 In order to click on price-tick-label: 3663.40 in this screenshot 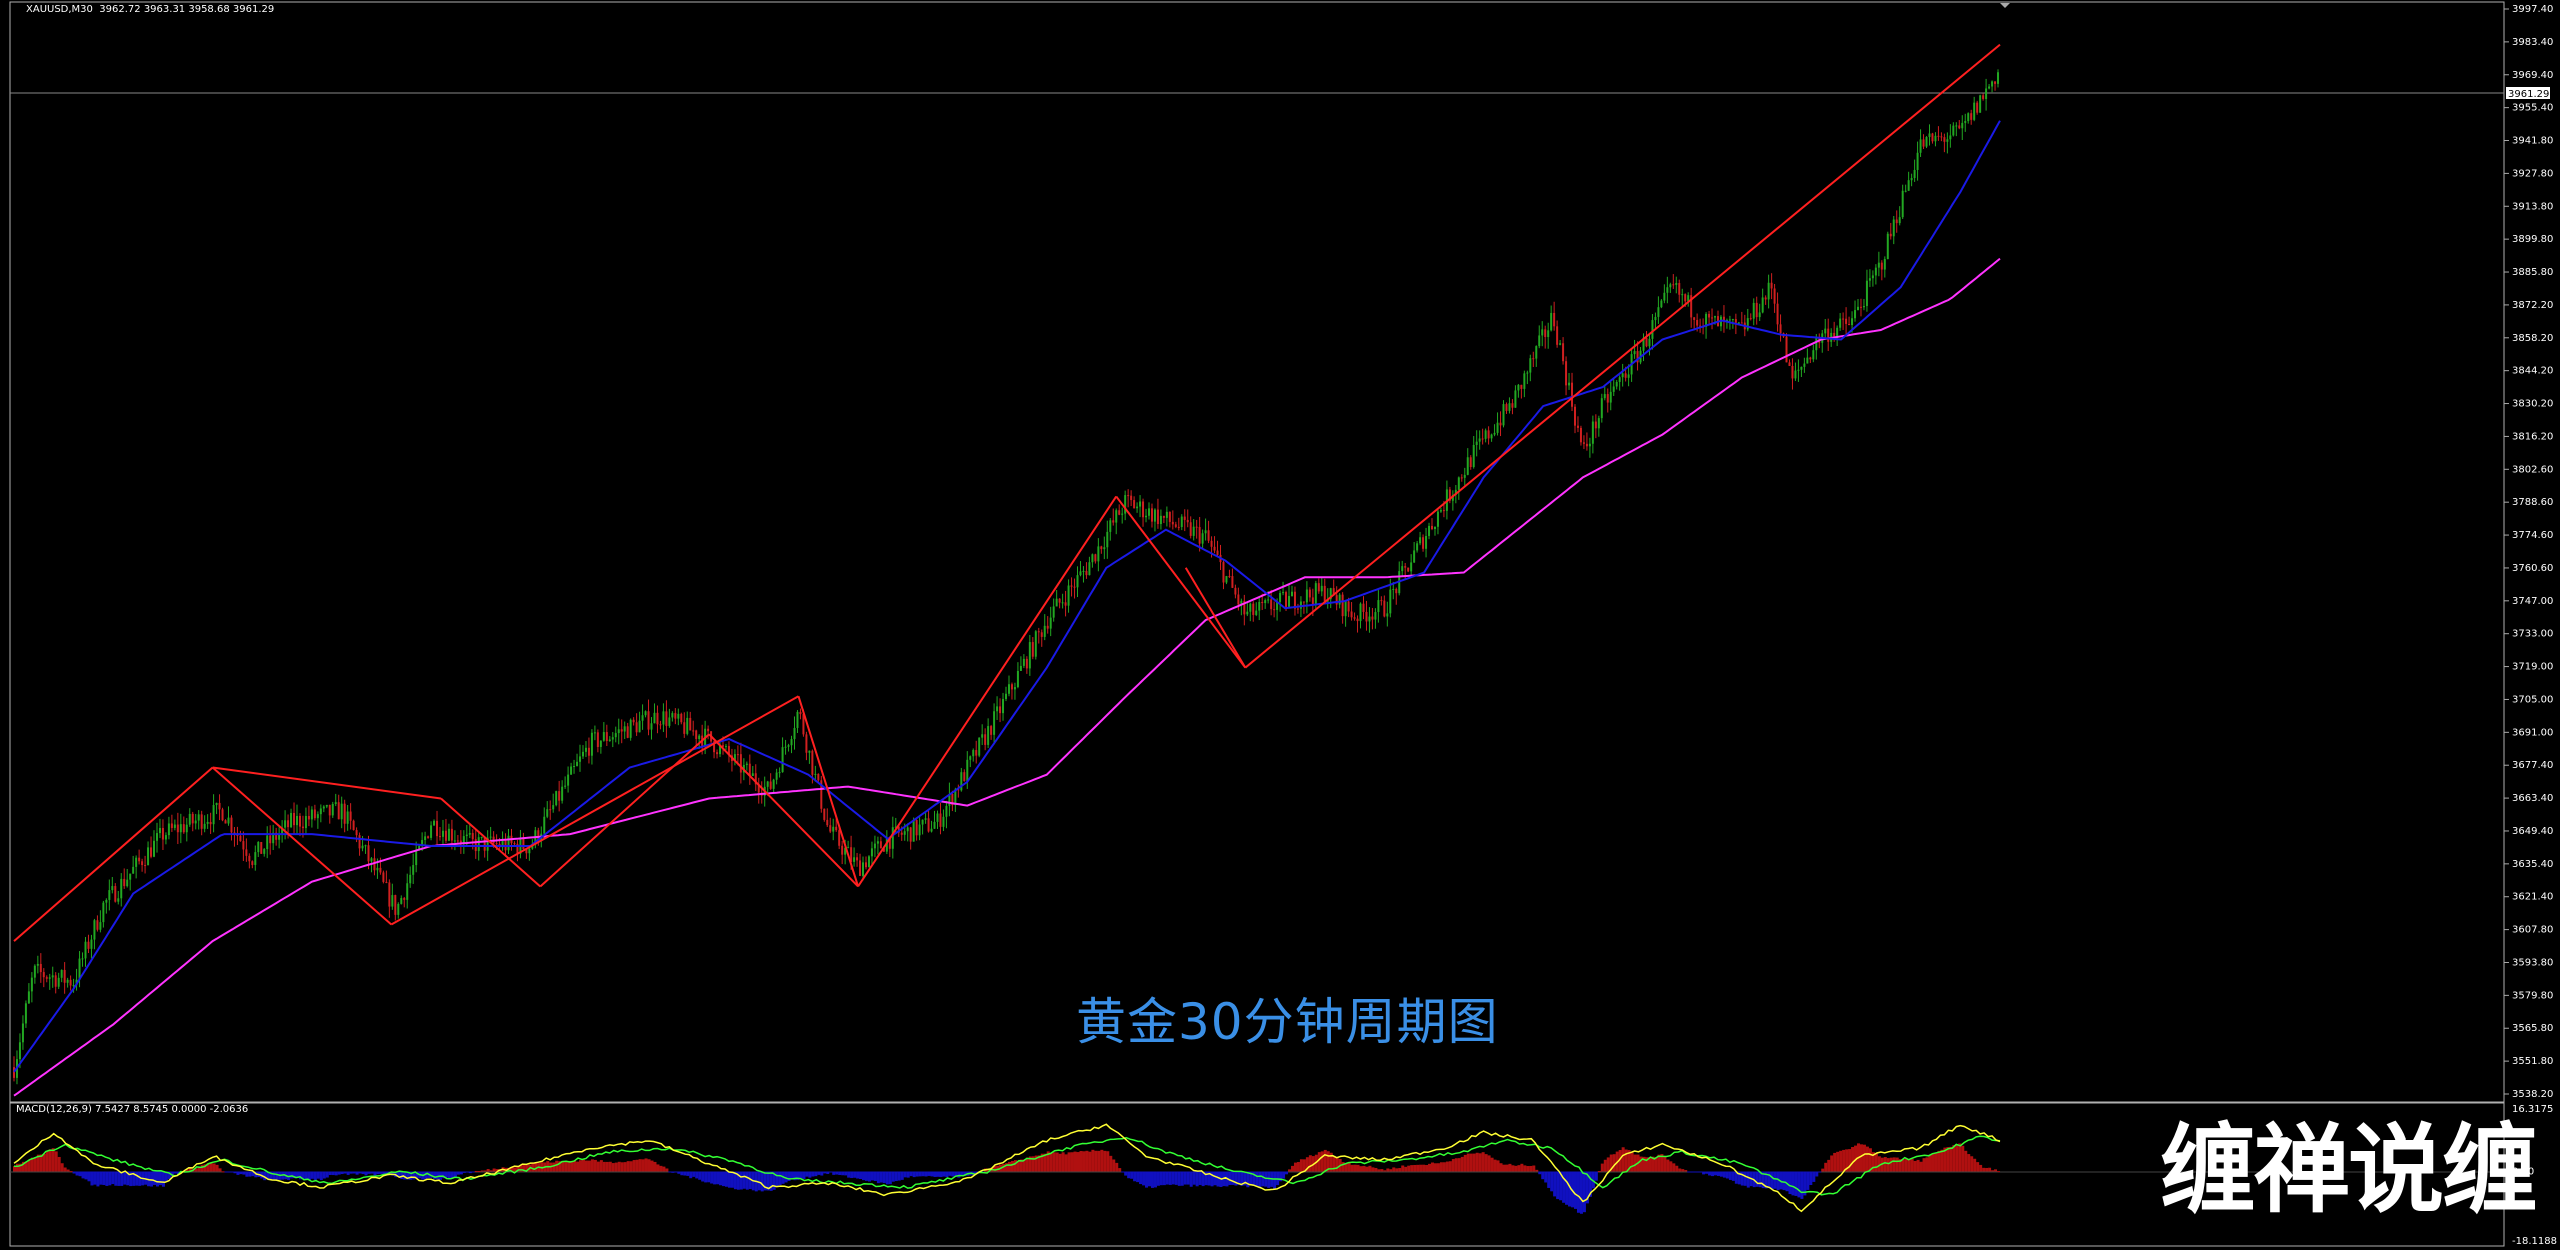, I will do `click(2532, 798)`.